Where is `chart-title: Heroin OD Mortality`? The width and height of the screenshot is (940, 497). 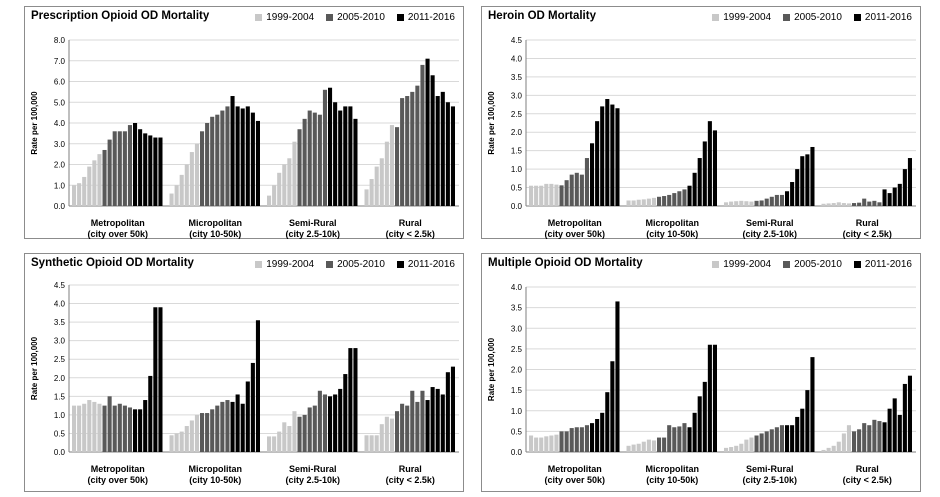 chart-title: Heroin OD Mortality is located at coordinates (542, 16).